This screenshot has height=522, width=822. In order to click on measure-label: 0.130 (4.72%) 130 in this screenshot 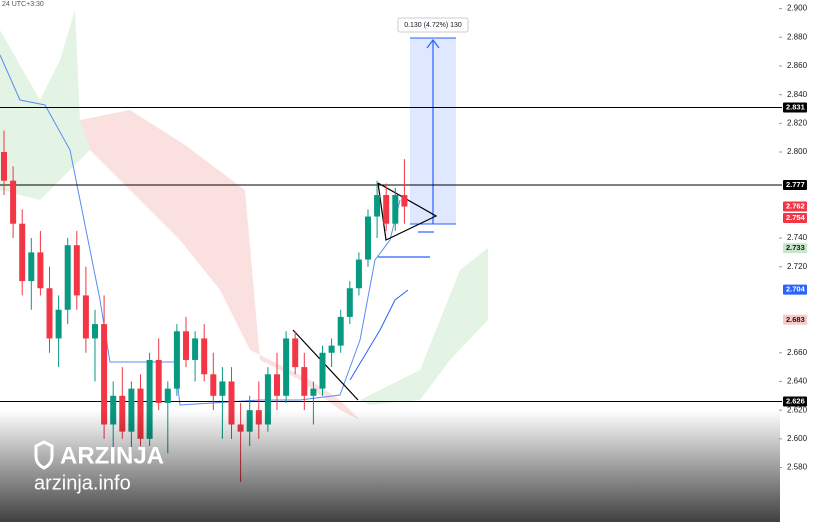, I will do `click(433, 25)`.